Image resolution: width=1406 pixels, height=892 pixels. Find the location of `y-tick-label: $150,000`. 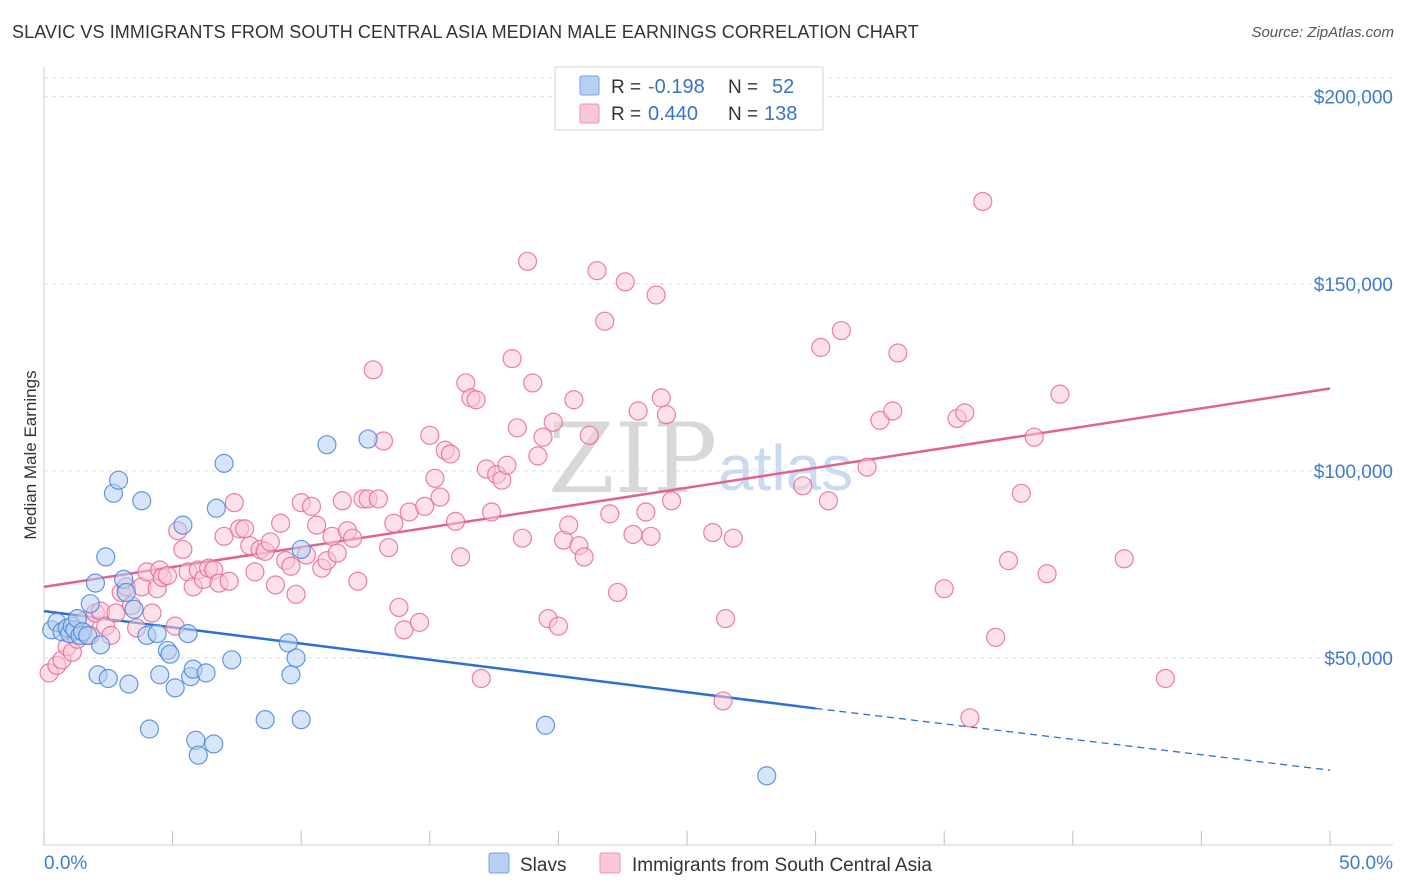

y-tick-label: $150,000 is located at coordinates (1353, 285).